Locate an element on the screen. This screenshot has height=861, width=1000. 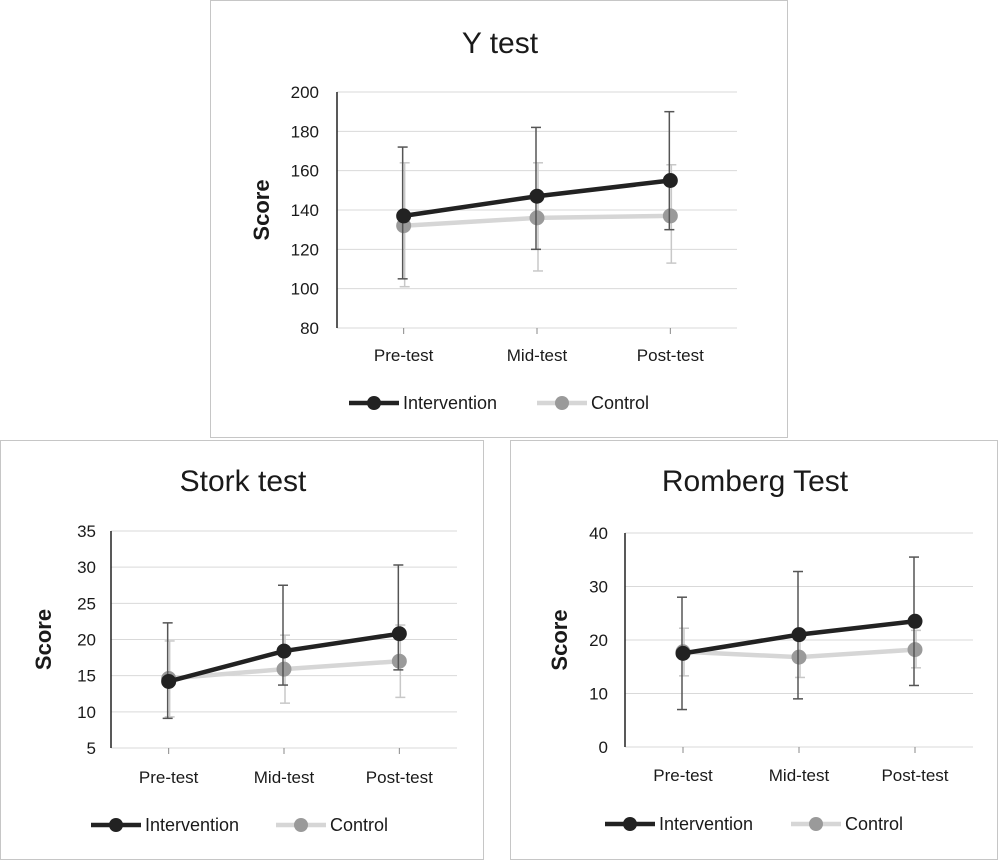
romberg-test-title: Romberg Test is located at coordinates (755, 481).